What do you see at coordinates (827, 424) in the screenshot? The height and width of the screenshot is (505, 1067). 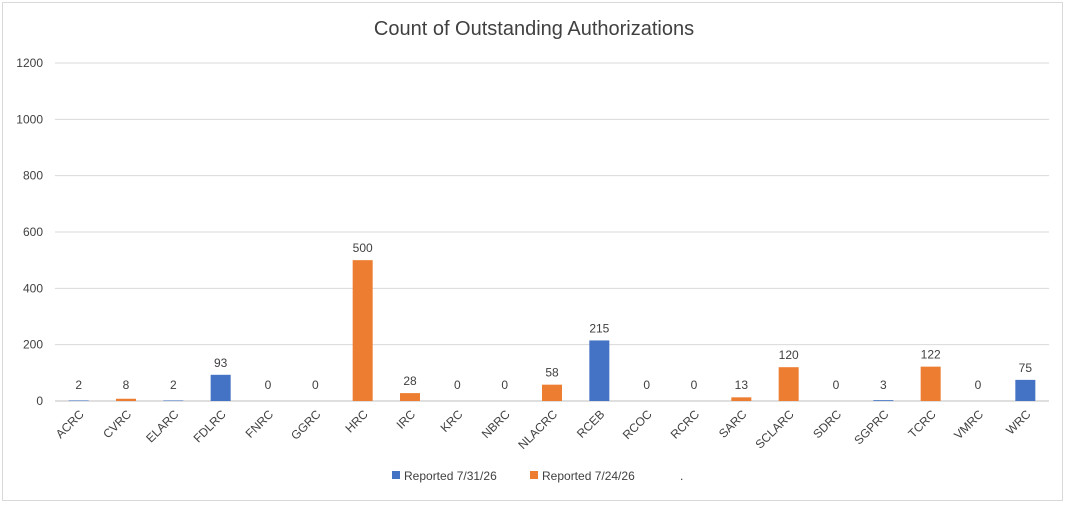 I see `category-label-sdrc: SDRC` at bounding box center [827, 424].